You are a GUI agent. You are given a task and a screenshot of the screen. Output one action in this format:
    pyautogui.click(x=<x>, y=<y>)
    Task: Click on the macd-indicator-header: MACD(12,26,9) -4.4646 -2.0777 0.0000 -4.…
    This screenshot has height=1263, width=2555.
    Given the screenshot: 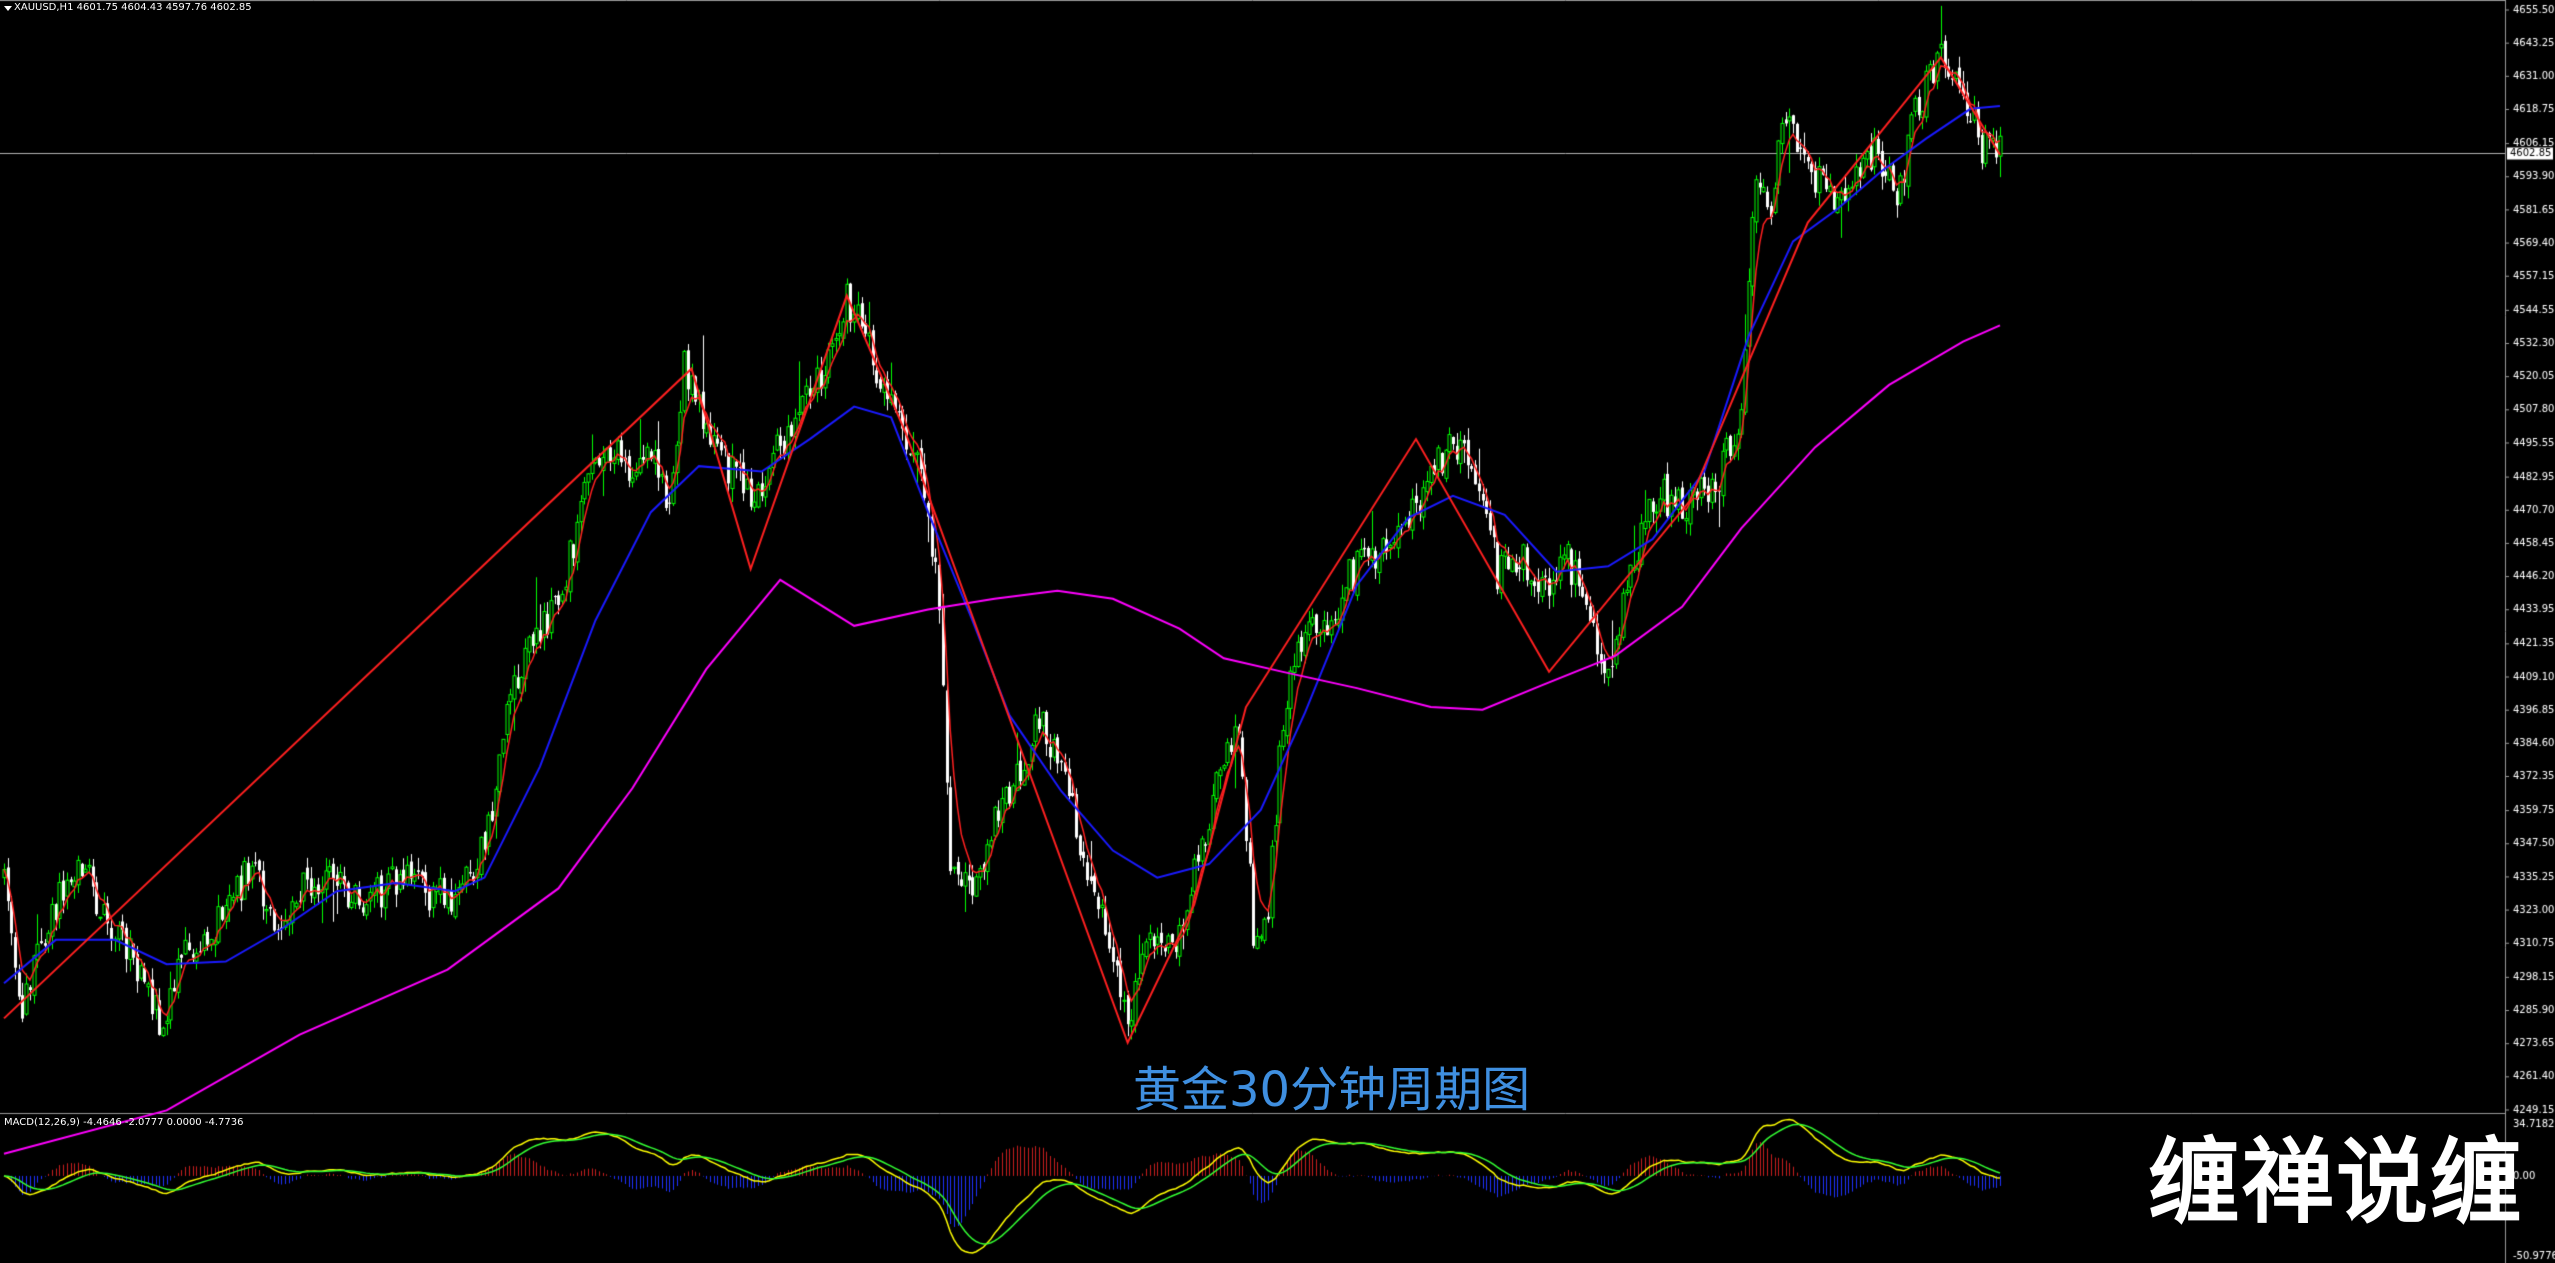 What is the action you would take?
    pyautogui.click(x=124, y=1122)
    